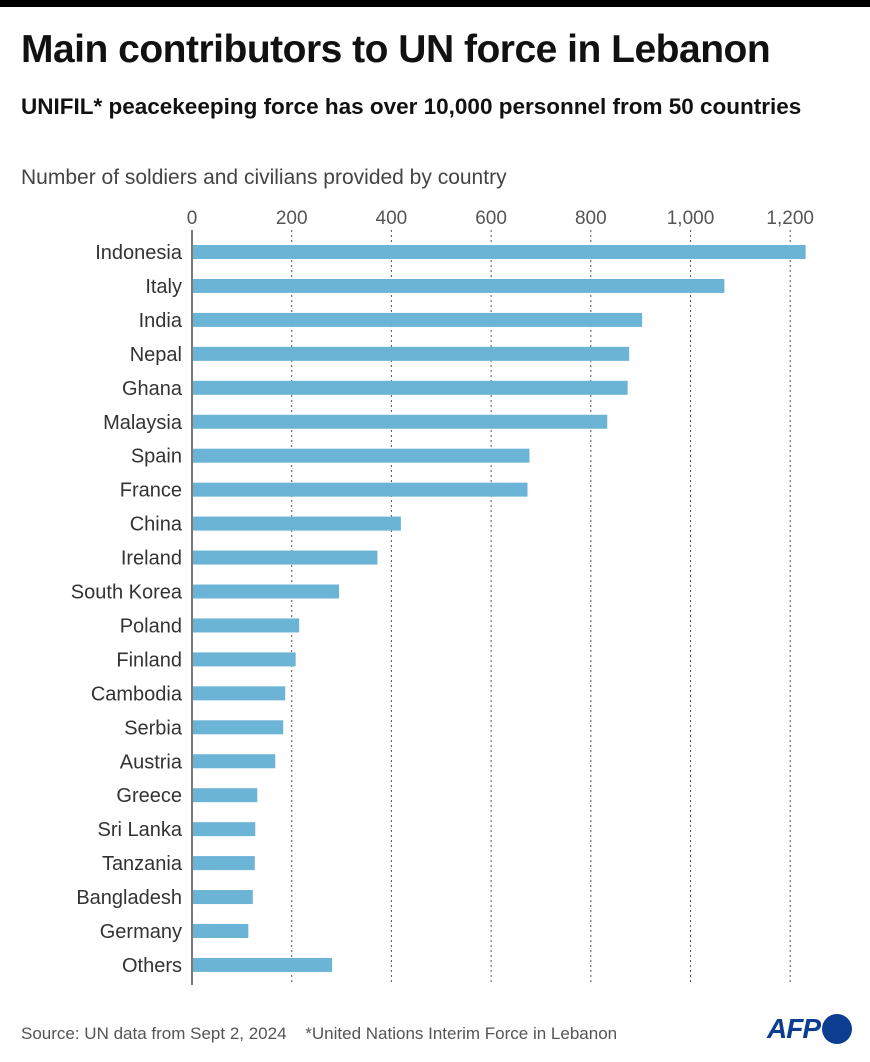 The width and height of the screenshot is (870, 1062). What do you see at coordinates (691, 218) in the screenshot?
I see `x-tick-label: 1,000` at bounding box center [691, 218].